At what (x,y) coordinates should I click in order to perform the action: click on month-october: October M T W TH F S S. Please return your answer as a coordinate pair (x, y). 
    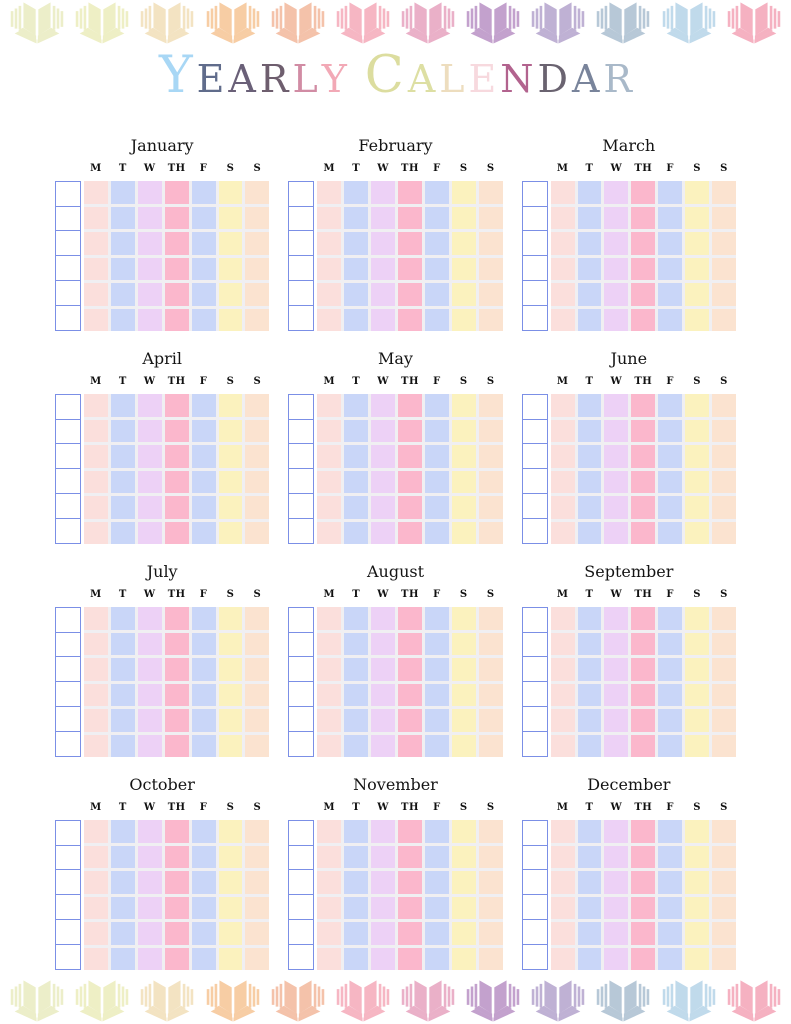
    Looking at the image, I should click on (162, 872).